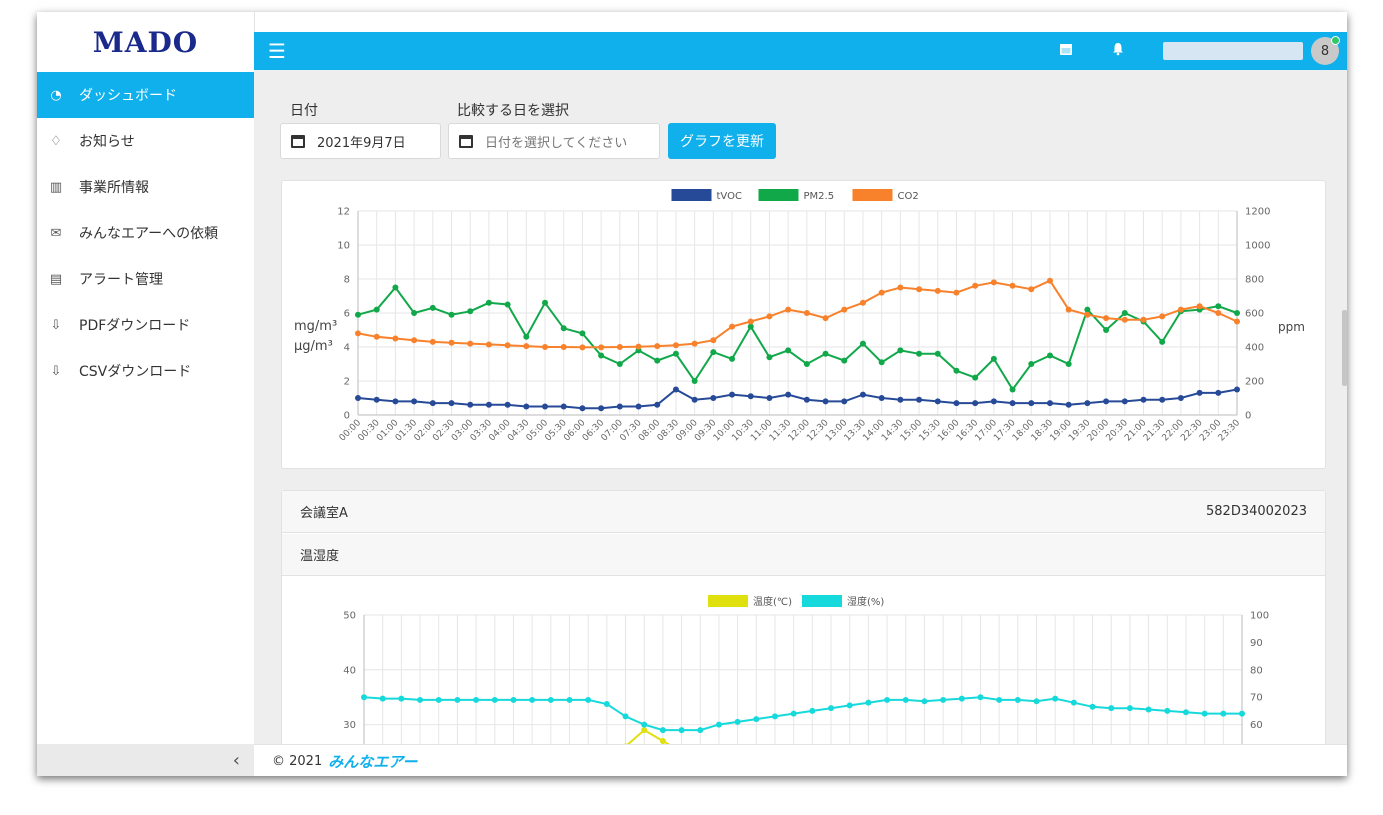  I want to click on sidebar-item-5: ⇩ PDFダウンロード, so click(145, 325).